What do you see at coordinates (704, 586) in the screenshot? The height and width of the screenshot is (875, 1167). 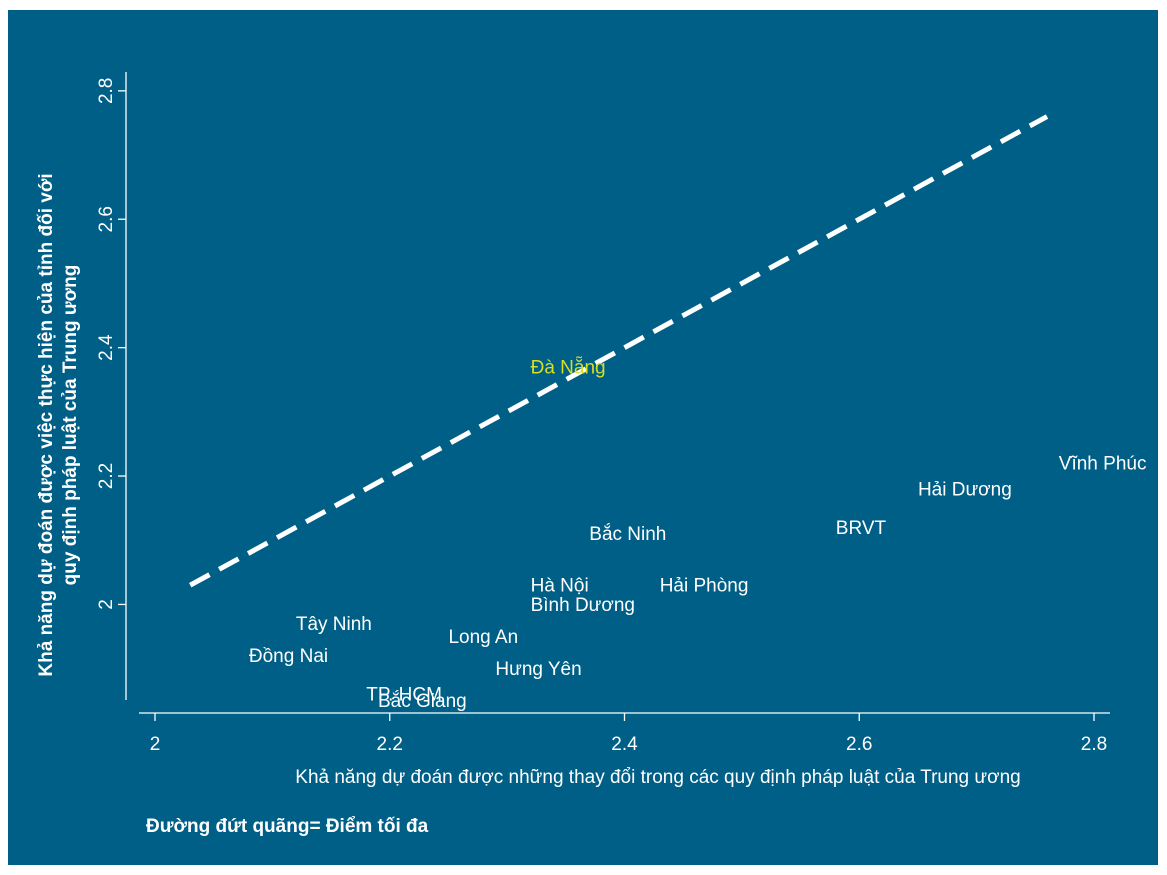 I see `point-label: Hải Phòng` at bounding box center [704, 586].